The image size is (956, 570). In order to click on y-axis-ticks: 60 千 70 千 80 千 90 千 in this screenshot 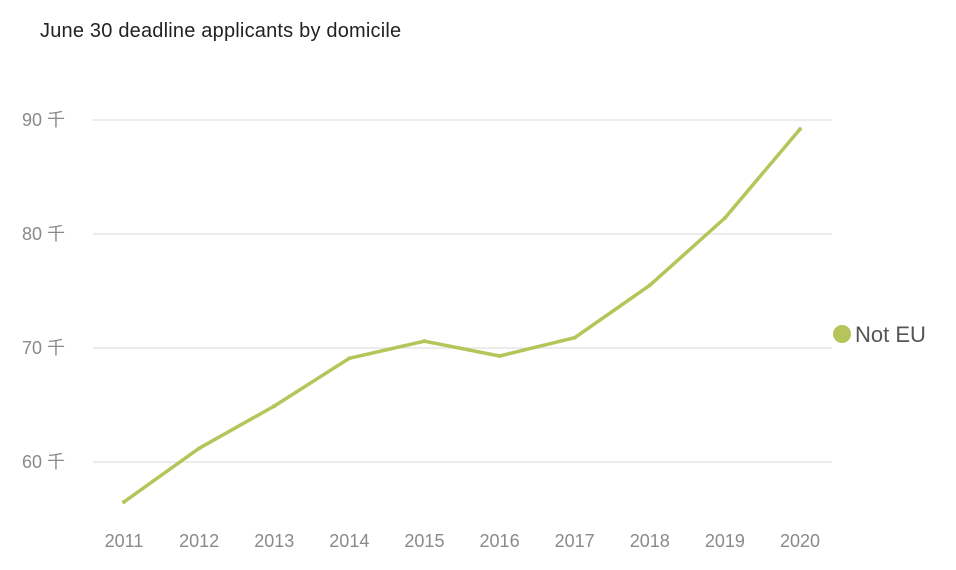, I will do `click(43, 291)`.